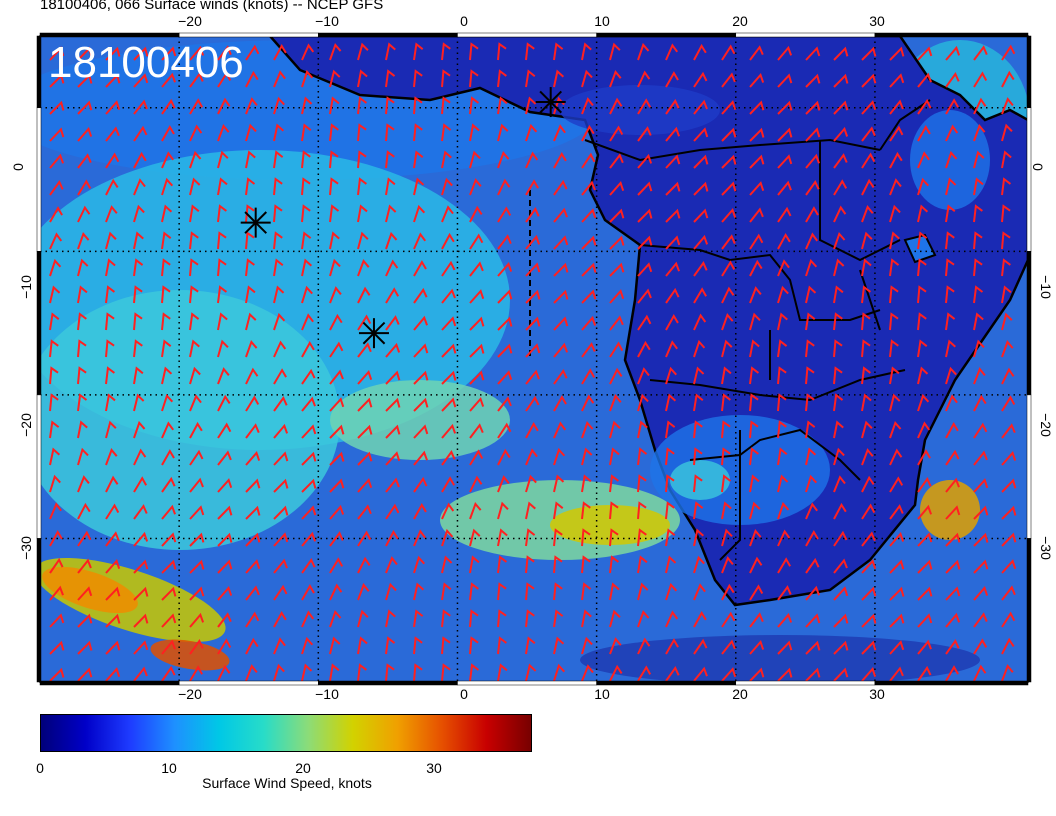 The image size is (1056, 816). I want to click on lon-tick-bottom: −10, so click(327, 694).